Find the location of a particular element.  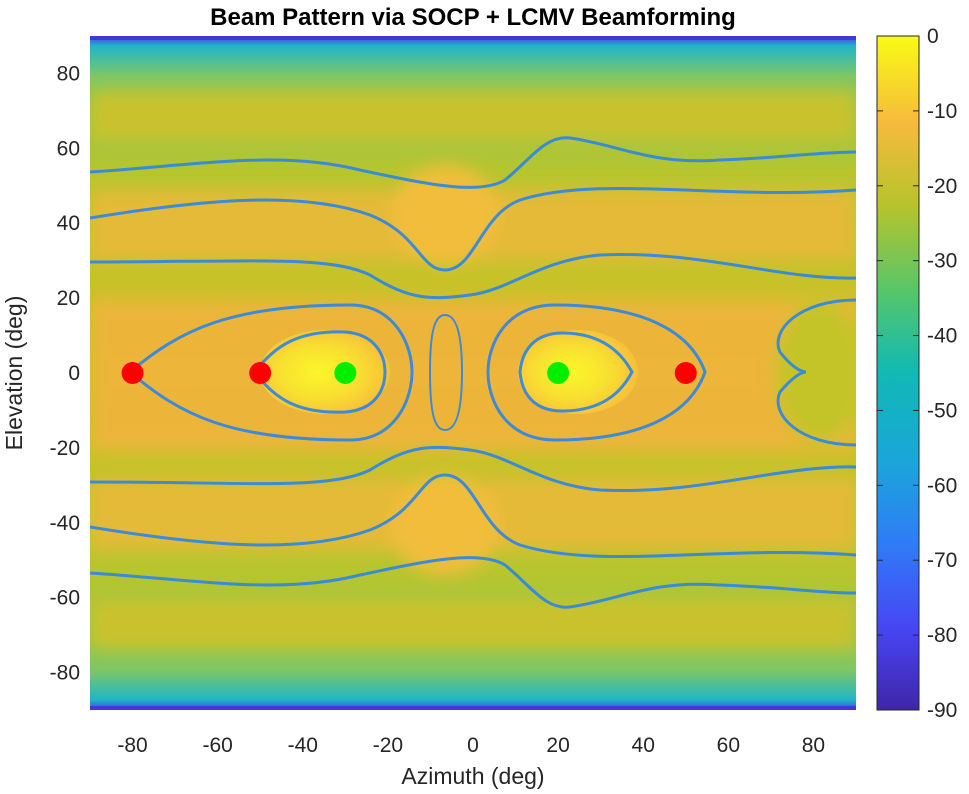

x-axis-label: Azimuth (deg) is located at coordinates (472, 776).